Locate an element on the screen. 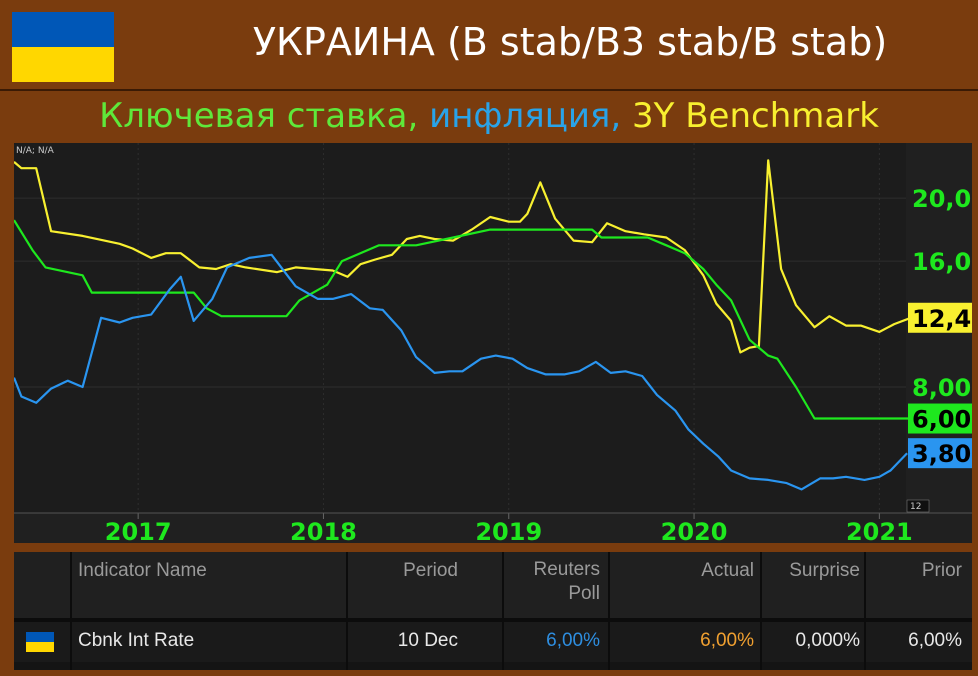 The image size is (978, 676). header-poll-line2: Poll is located at coordinates (584, 593).